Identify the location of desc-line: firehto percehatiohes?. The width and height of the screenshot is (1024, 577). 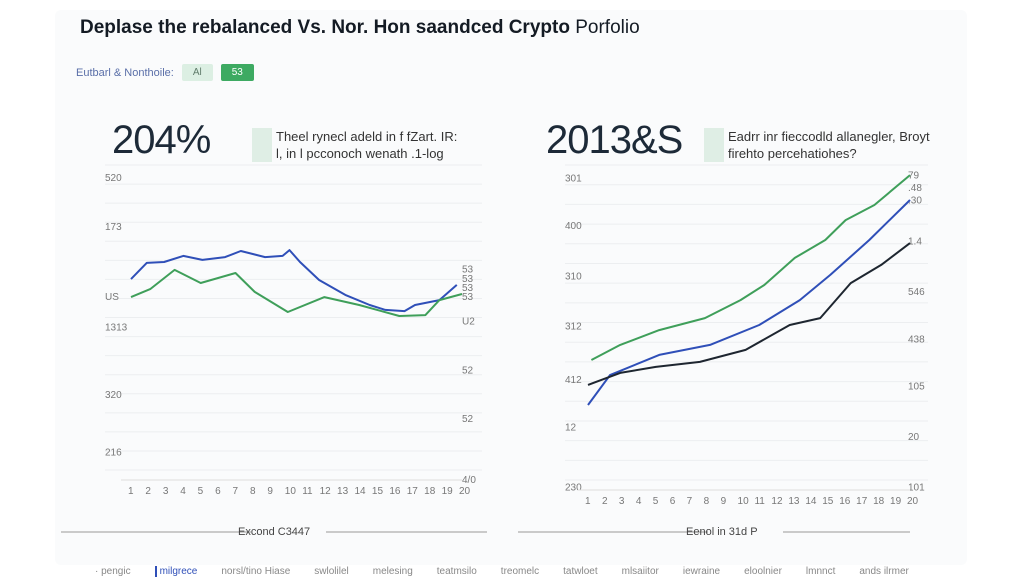
(792, 153).